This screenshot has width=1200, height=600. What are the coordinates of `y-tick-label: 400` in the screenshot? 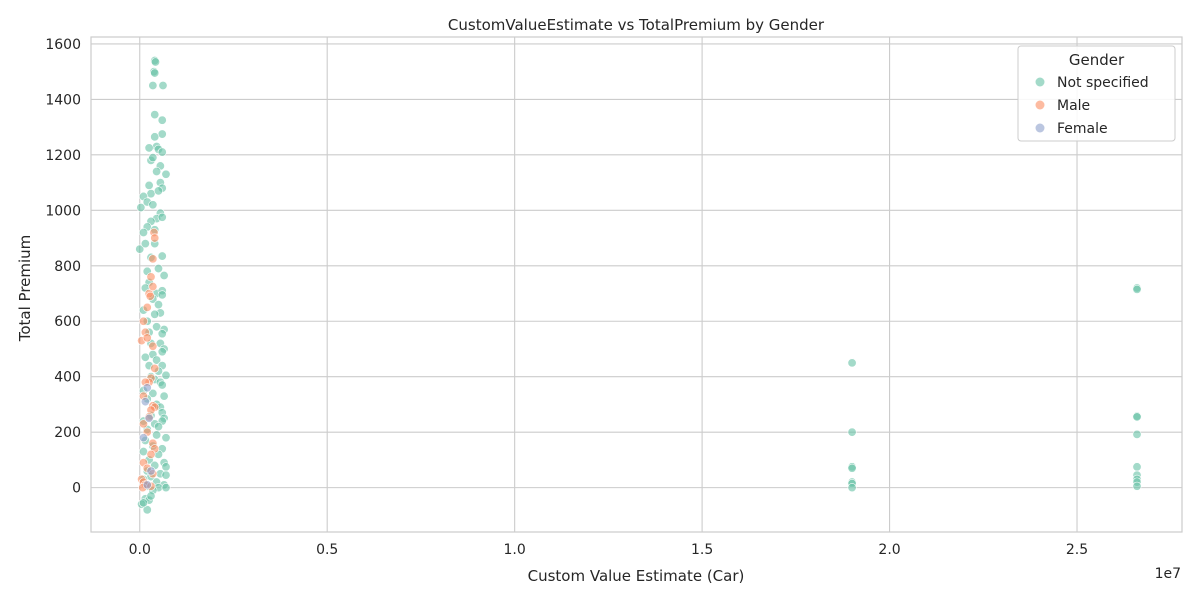 It's located at (67, 378).